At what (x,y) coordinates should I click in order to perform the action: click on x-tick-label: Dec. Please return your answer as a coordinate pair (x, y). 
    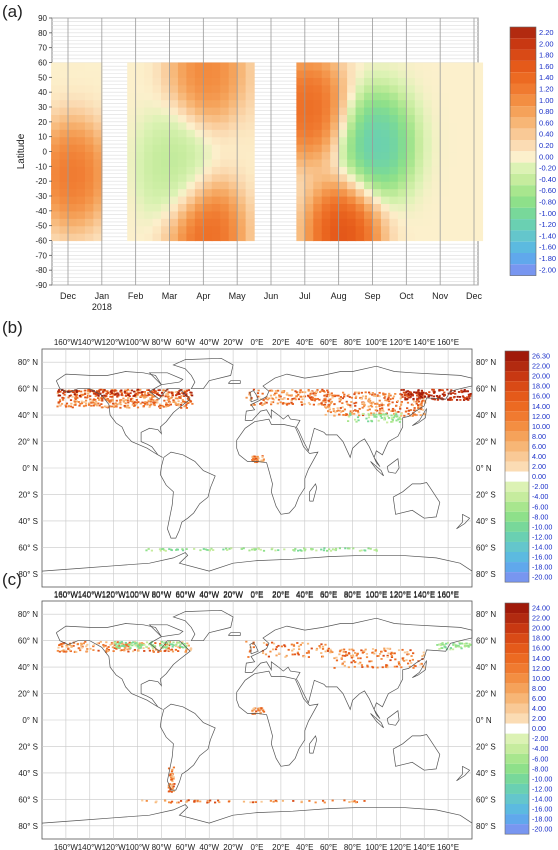
    Looking at the image, I should click on (474, 296).